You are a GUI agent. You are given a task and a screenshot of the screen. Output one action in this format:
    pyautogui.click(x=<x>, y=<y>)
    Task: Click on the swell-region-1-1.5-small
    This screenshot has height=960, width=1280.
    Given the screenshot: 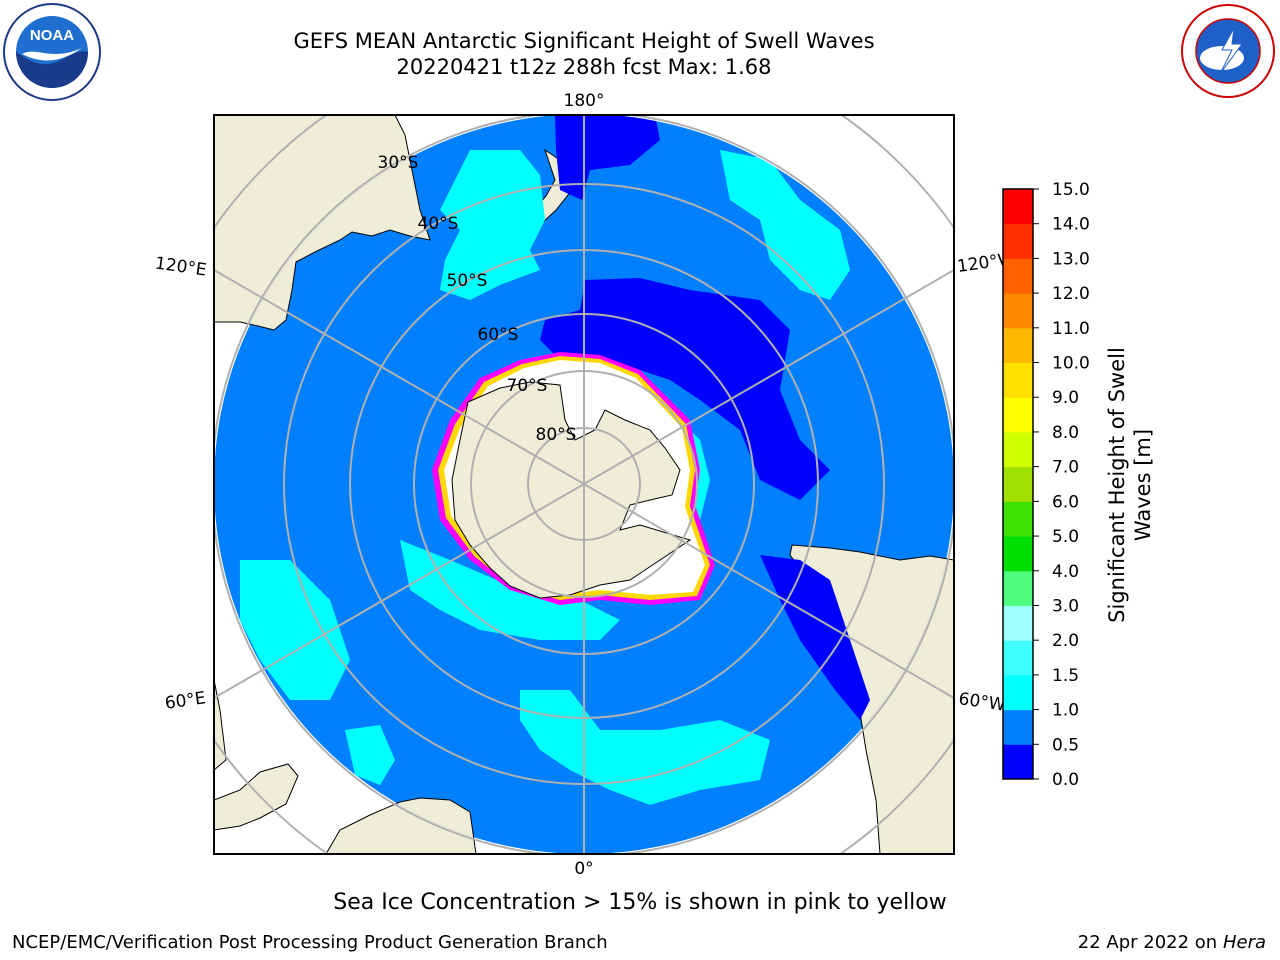 What is the action you would take?
    pyautogui.click(x=370, y=755)
    